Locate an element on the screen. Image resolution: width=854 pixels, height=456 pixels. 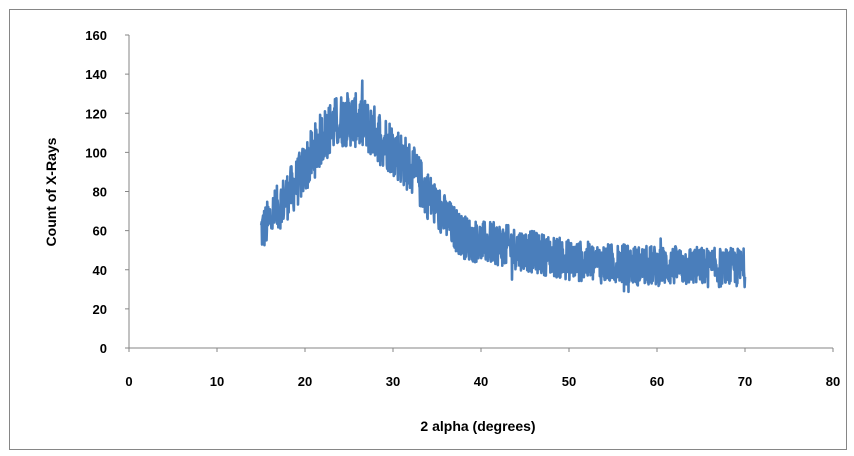
x-tick-label: 60 is located at coordinates (657, 381).